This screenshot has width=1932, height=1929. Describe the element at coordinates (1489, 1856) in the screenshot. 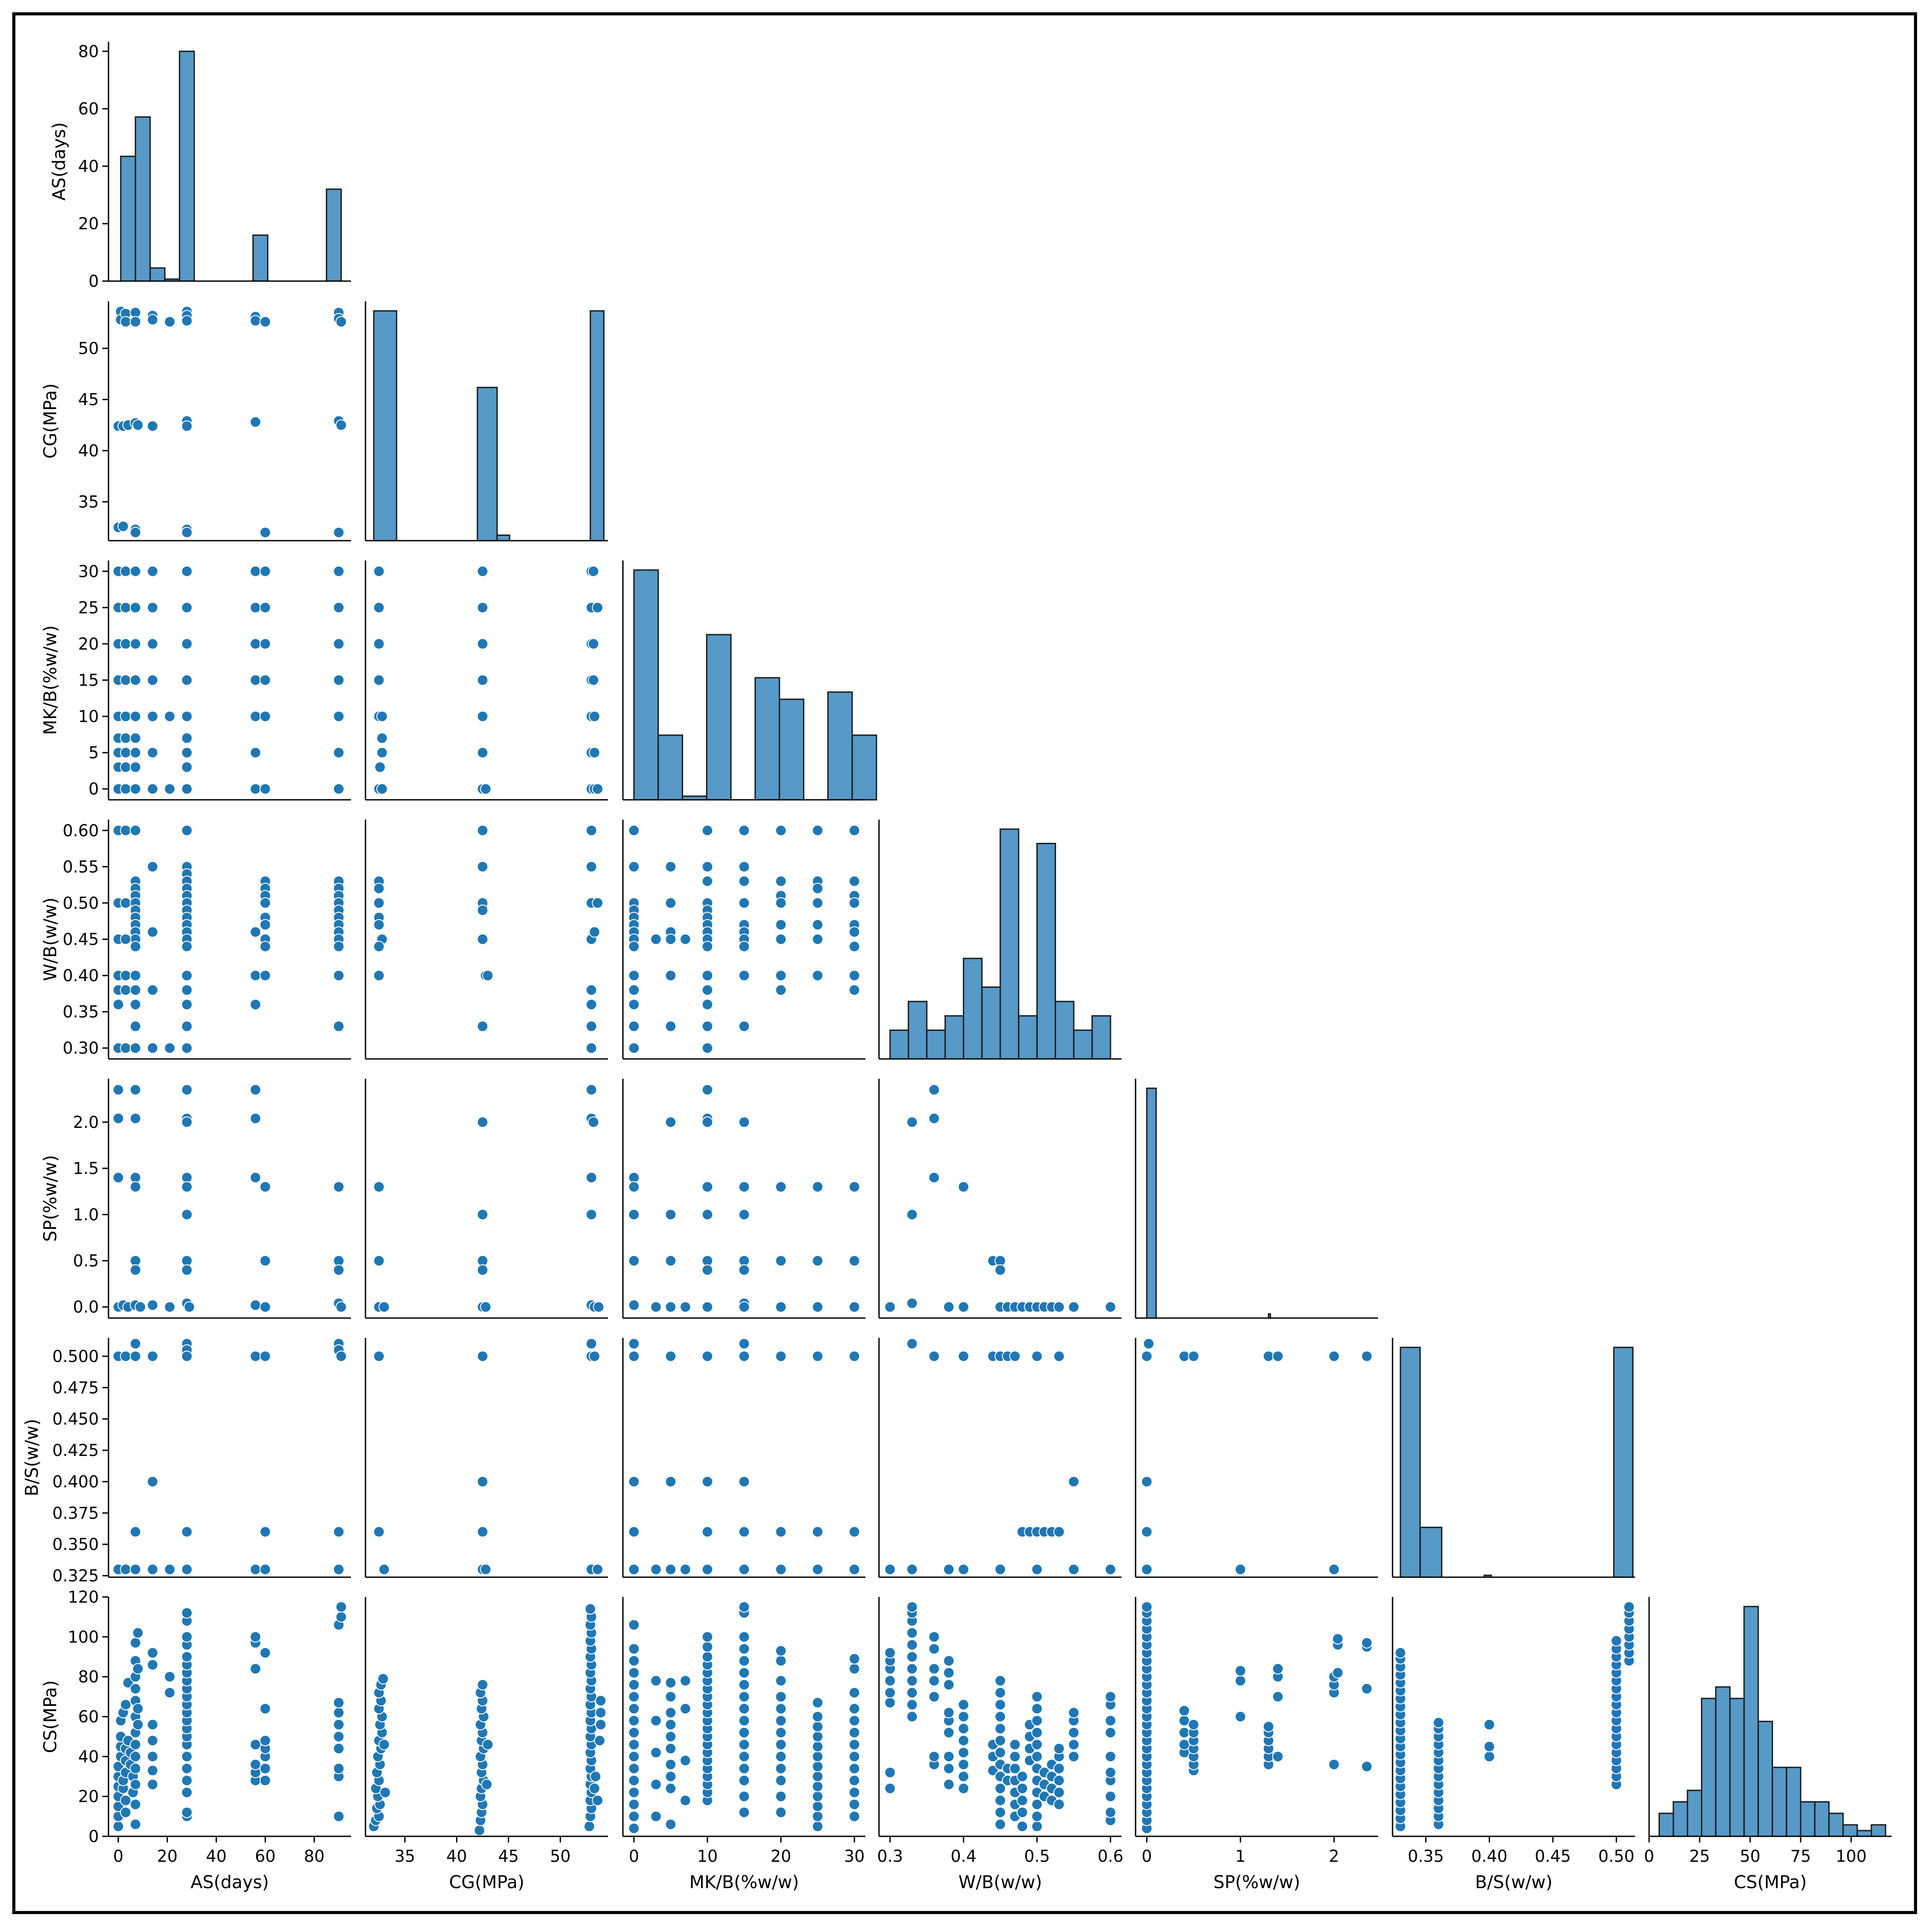

I see `x-tick-label: 0.40` at that location.